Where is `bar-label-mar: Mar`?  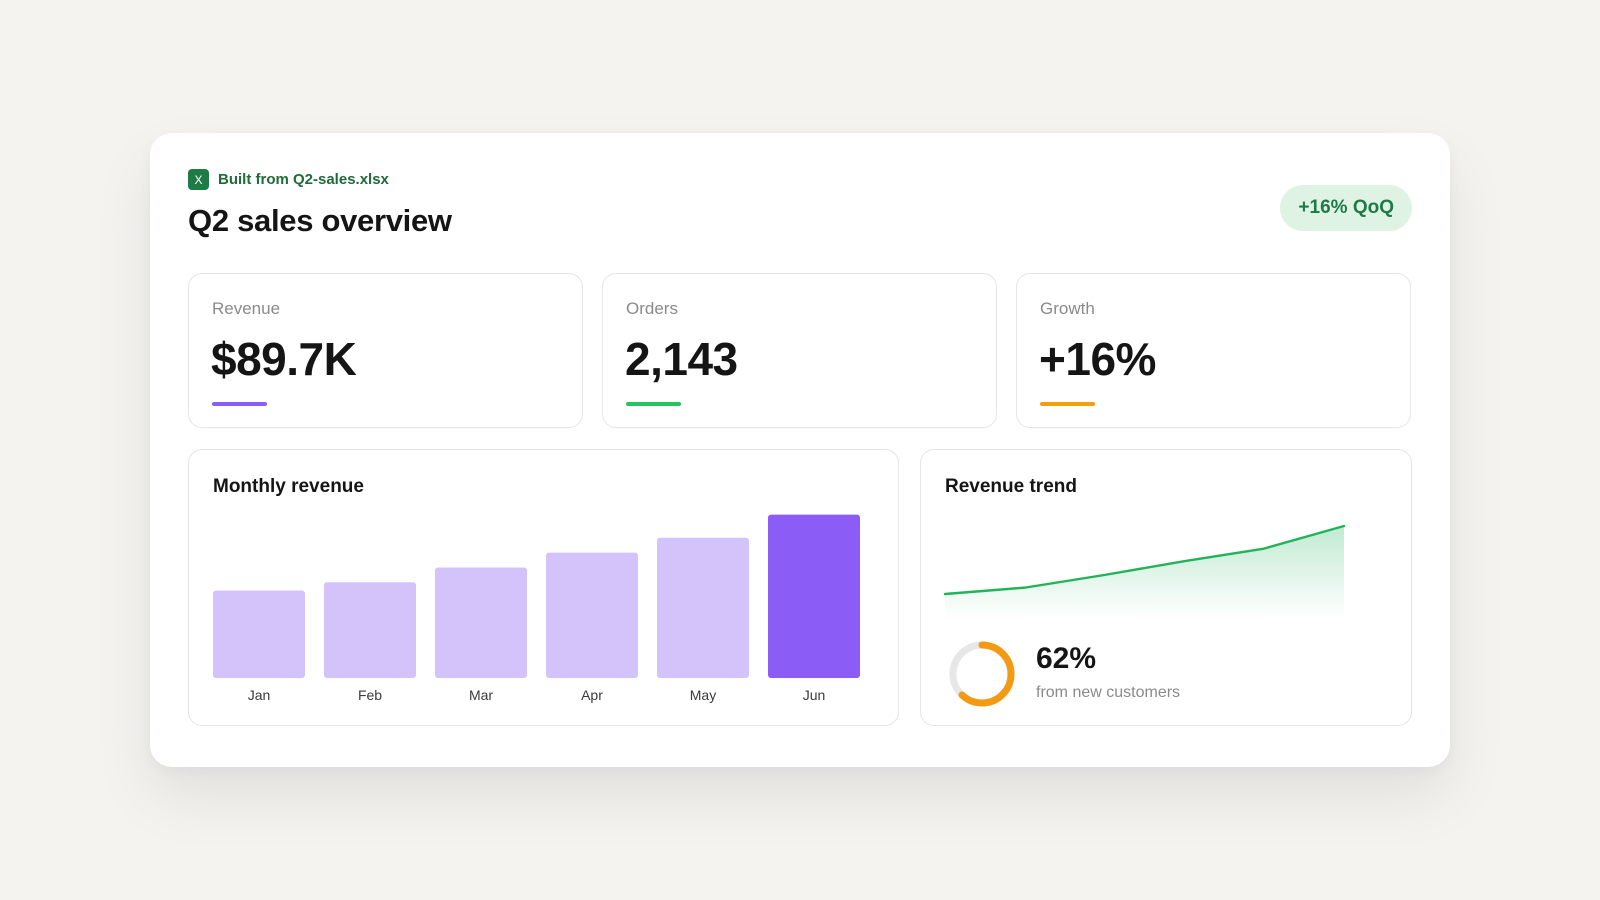 bar-label-mar: Mar is located at coordinates (481, 695).